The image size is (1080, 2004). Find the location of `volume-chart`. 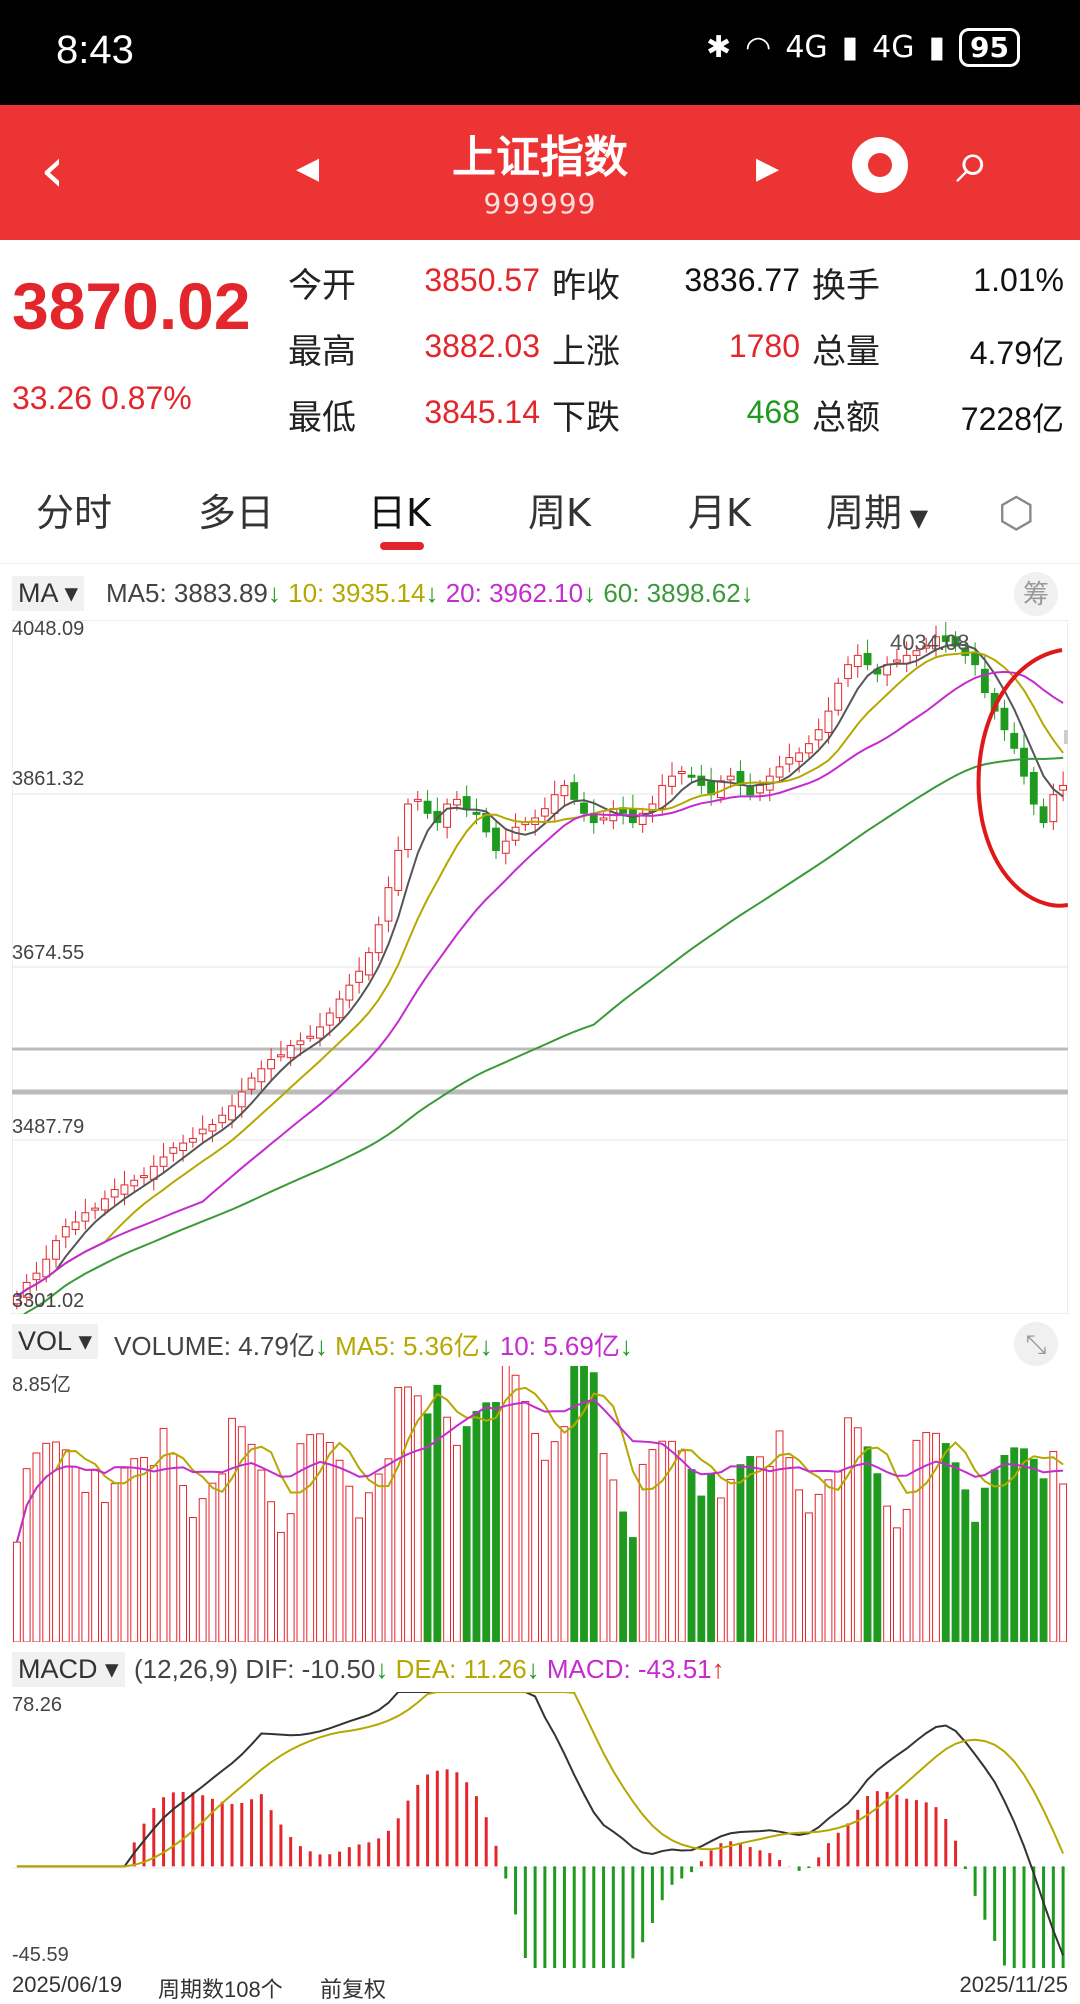

volume-chart is located at coordinates (540, 1504).